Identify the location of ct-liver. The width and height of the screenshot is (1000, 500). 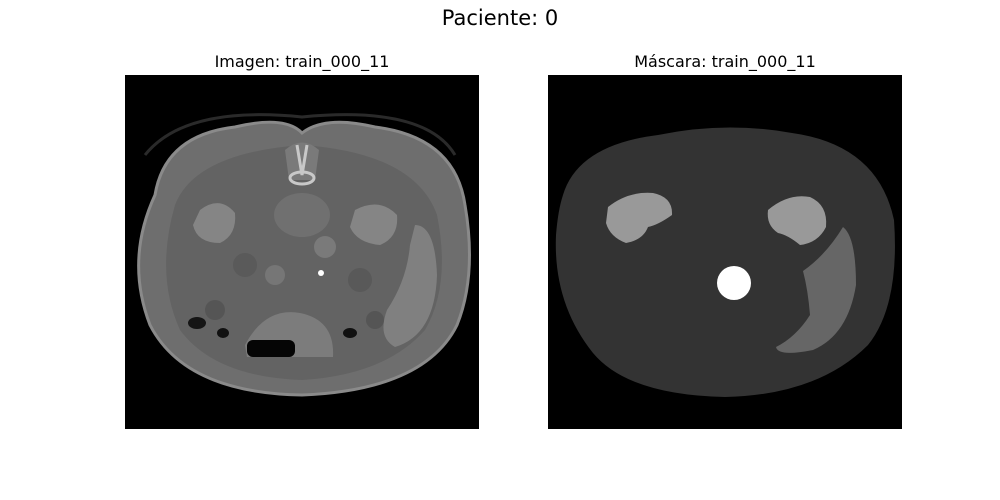
(410, 286).